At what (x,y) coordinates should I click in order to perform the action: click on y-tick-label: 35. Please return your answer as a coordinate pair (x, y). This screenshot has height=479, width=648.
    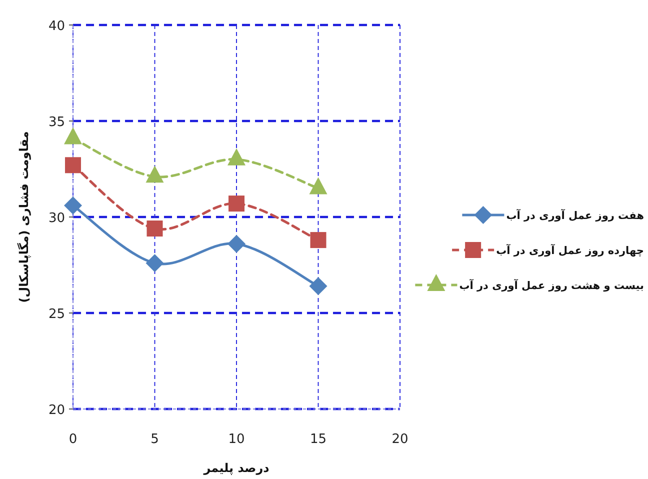
    Looking at the image, I should click on (56, 122).